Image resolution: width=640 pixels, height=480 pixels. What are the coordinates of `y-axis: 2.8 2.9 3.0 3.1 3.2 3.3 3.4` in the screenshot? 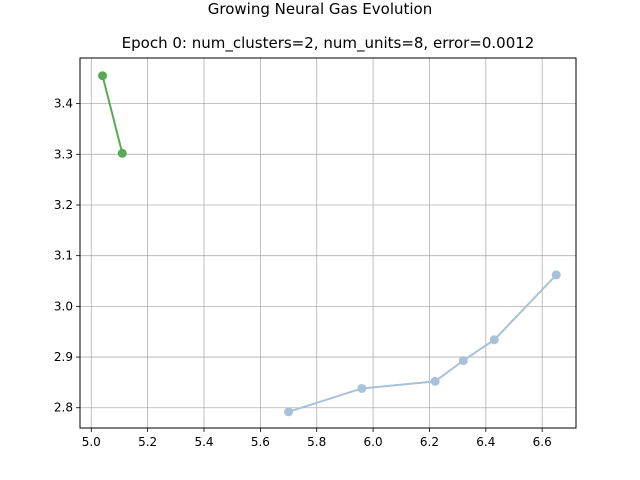 It's located at (67, 256).